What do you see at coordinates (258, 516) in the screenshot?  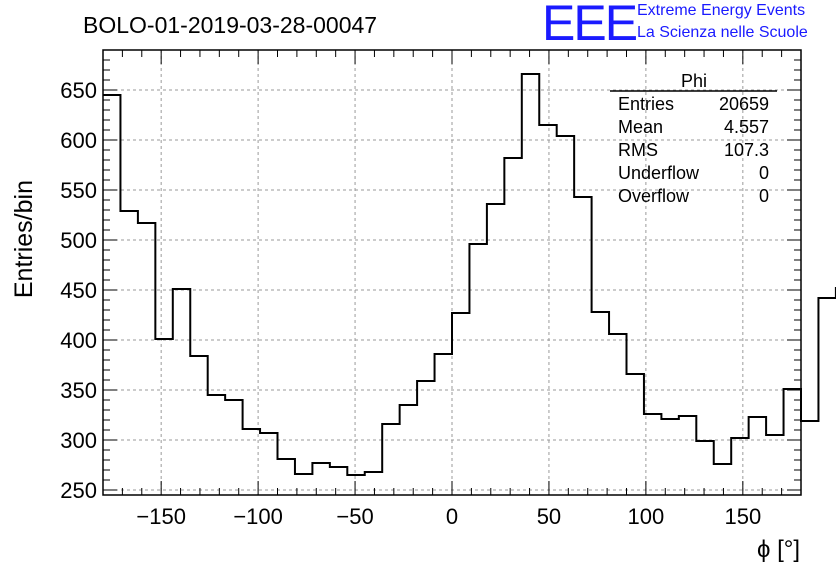 I see `x-tick-label: −100` at bounding box center [258, 516].